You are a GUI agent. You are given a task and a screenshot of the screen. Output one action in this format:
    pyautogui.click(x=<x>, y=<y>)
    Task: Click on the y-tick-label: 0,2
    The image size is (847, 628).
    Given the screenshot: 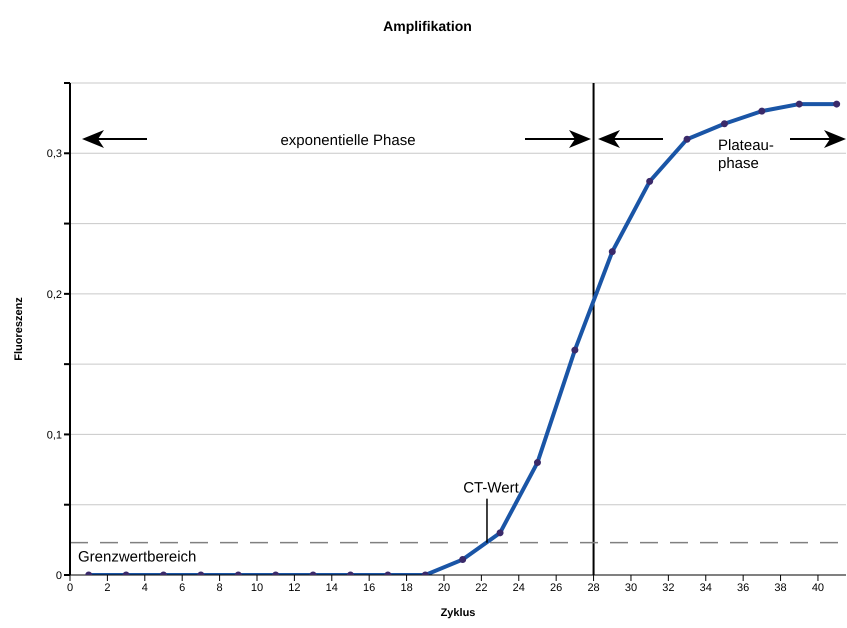 What is the action you would take?
    pyautogui.click(x=54, y=294)
    